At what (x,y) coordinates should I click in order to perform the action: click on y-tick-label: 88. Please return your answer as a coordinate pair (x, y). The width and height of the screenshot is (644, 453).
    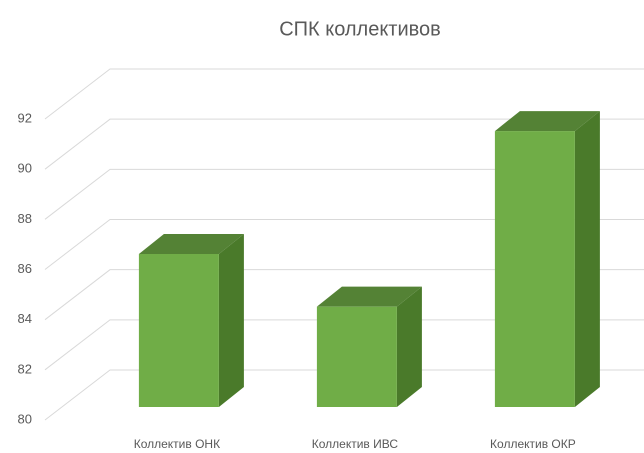
    Looking at the image, I should click on (25, 218).